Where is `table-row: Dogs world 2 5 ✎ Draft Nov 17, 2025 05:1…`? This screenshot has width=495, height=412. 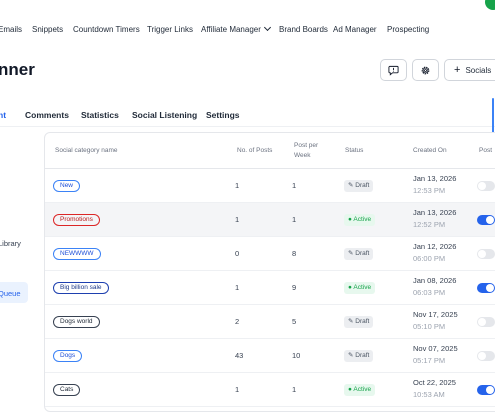
table-row: Dogs world 2 5 ✎ Draft Nov 17, 2025 05:1… is located at coordinates (270, 322).